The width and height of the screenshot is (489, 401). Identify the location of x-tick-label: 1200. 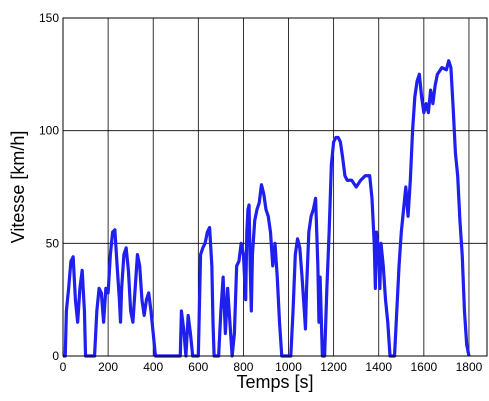
(333, 367).